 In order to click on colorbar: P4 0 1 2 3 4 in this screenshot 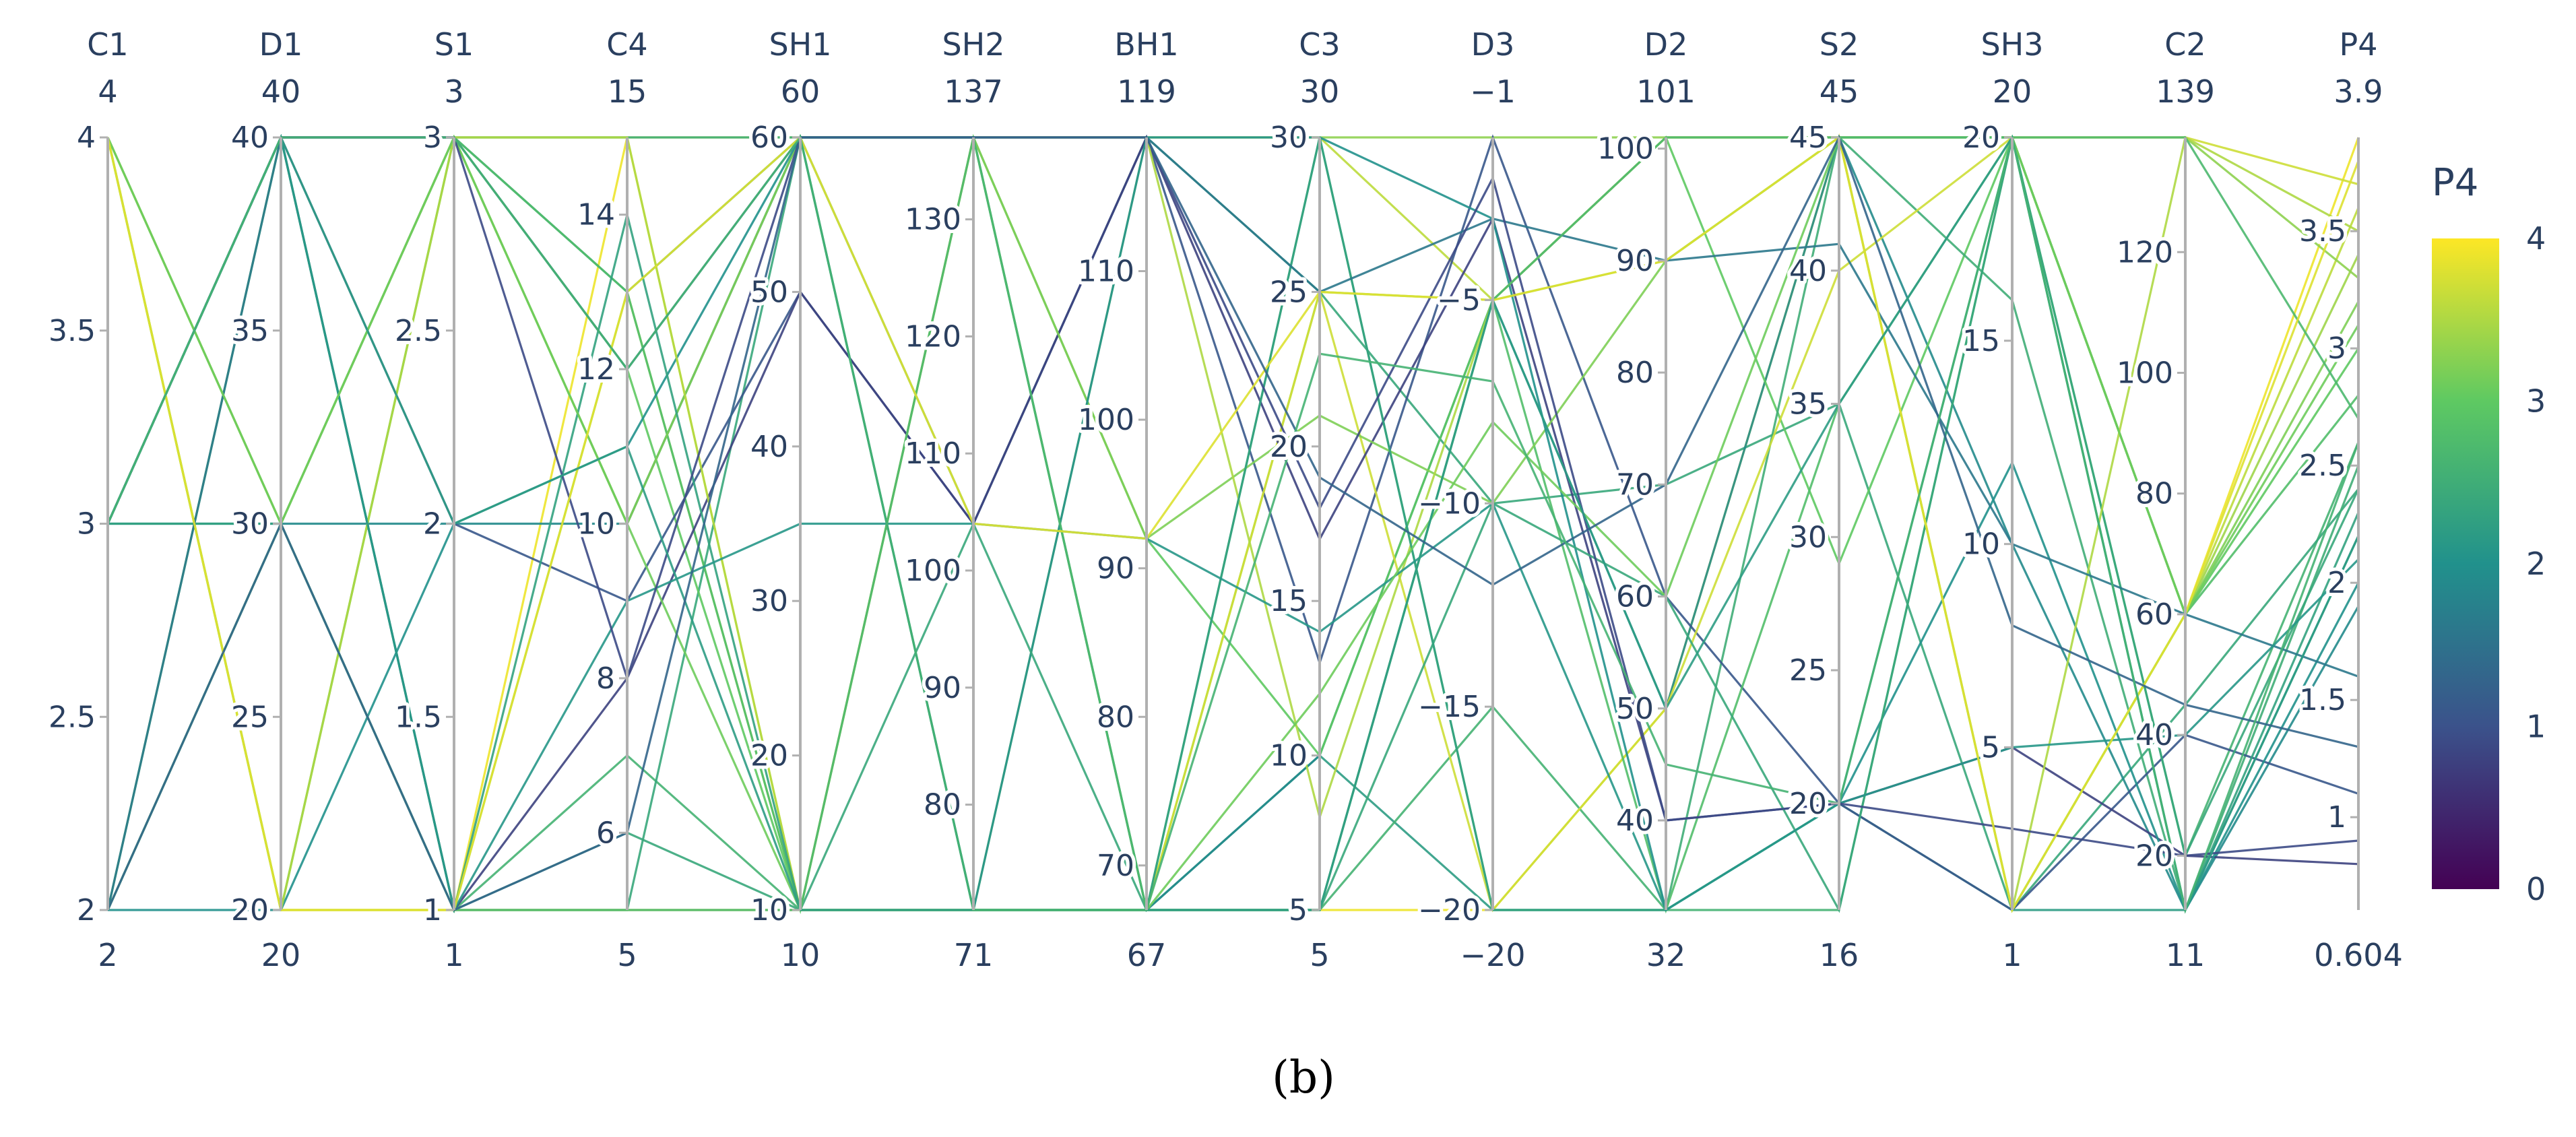, I will do `click(2489, 534)`.